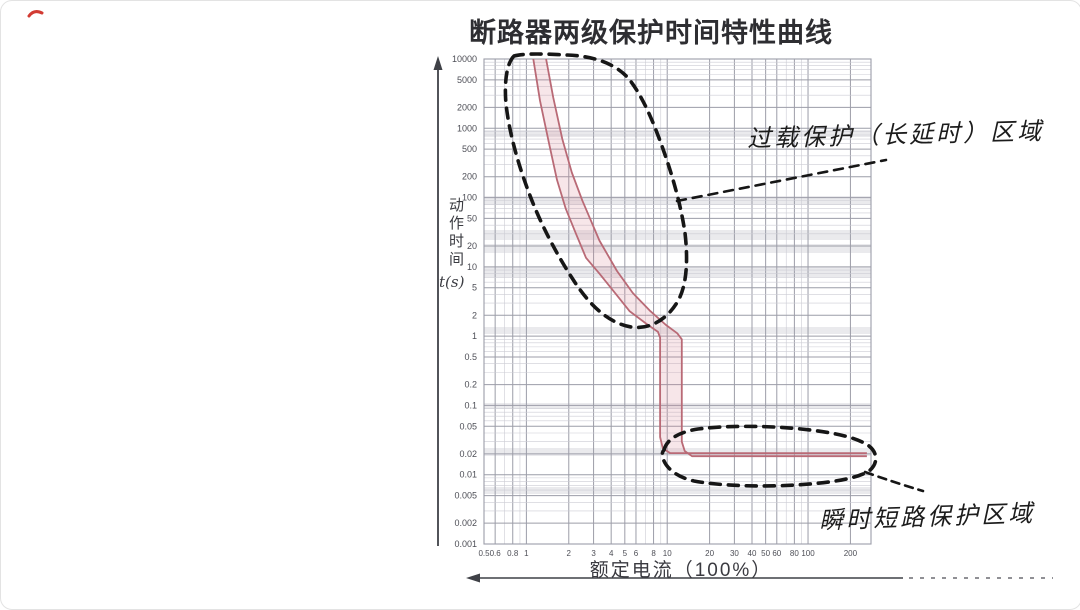  What do you see at coordinates (455, 233) in the screenshot?
I see `y-axis-label: 动作时间` at bounding box center [455, 233].